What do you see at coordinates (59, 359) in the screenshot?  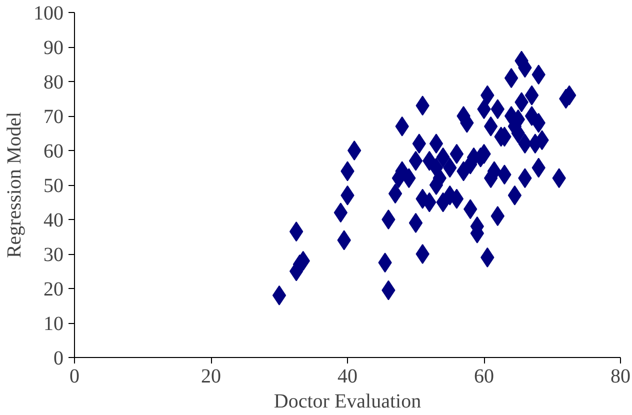 I see `y-tick-label: 0` at bounding box center [59, 359].